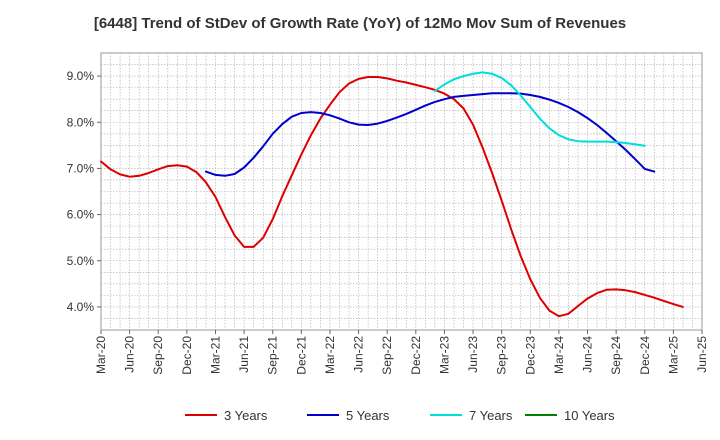  I want to click on x-tick-label: Jun-20, so click(130, 354).